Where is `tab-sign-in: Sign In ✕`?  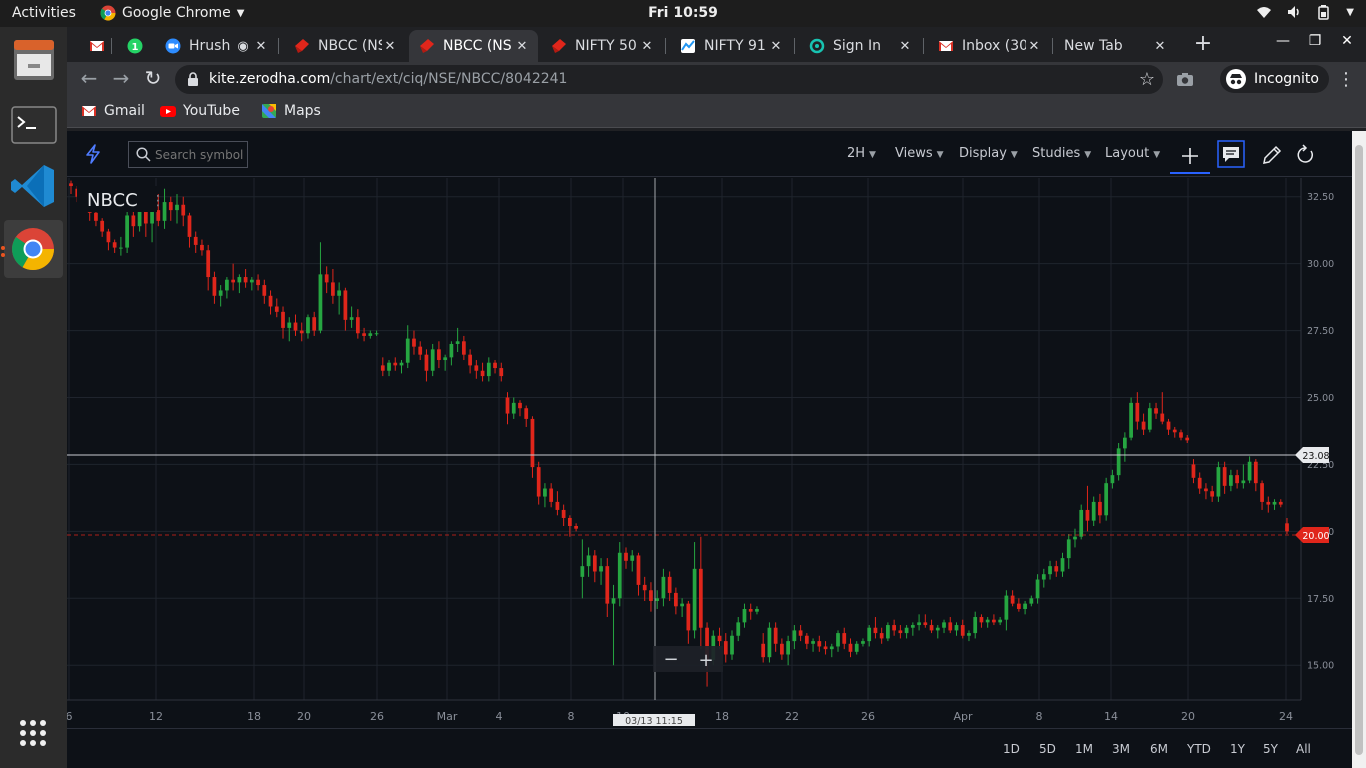
tab-sign-in: Sign In ✕ is located at coordinates (860, 46).